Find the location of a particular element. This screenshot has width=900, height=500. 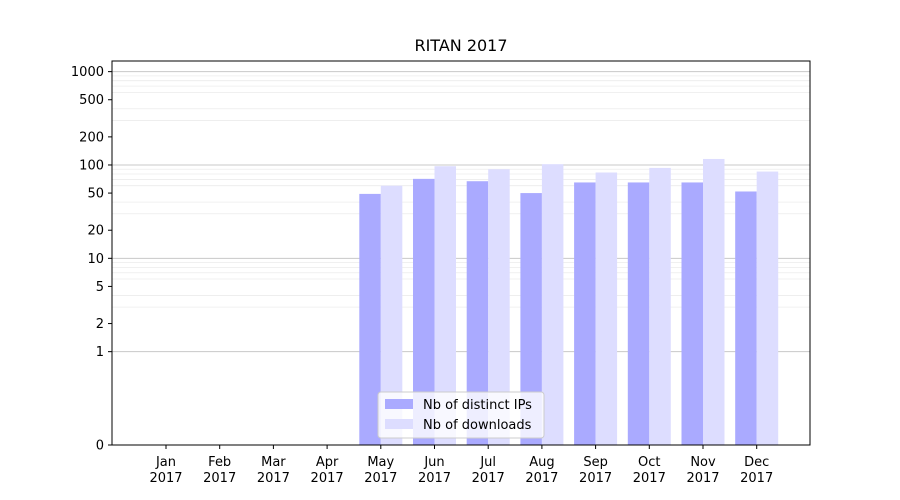

y-tick-label: 0 is located at coordinates (100, 446).